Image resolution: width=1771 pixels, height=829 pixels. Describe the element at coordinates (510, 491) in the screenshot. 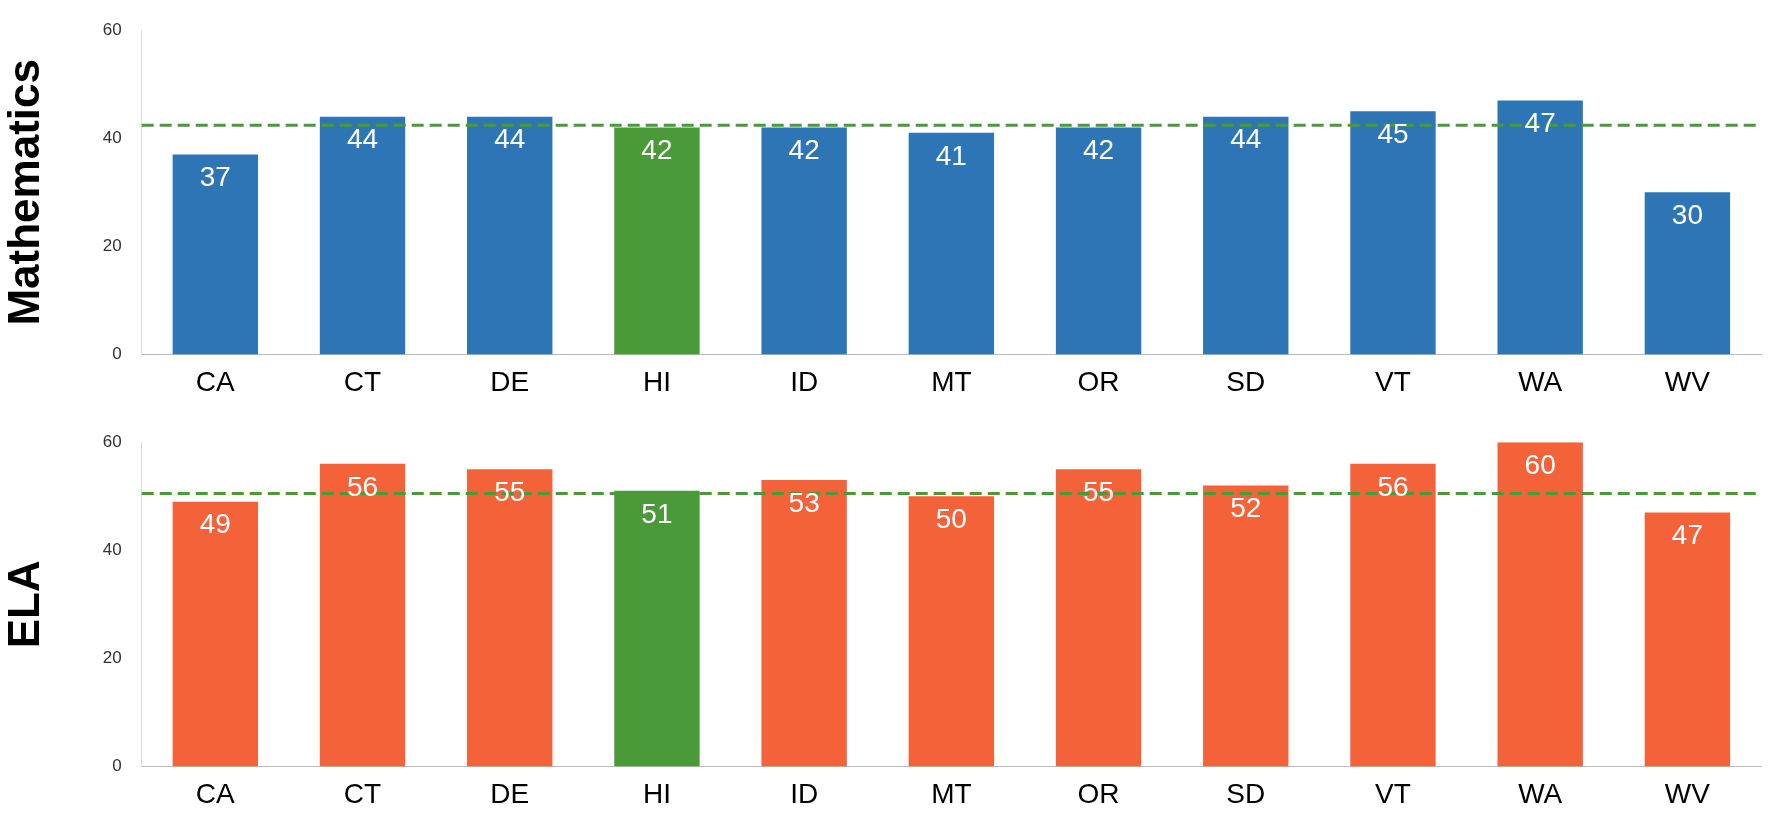

I see `data-label: 55` at that location.